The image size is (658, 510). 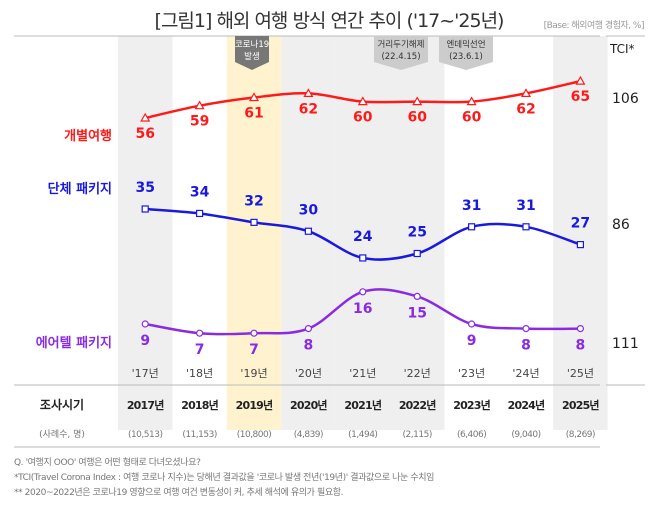 What do you see at coordinates (580, 435) in the screenshot?
I see `sample-size: (8,269)` at bounding box center [580, 435].